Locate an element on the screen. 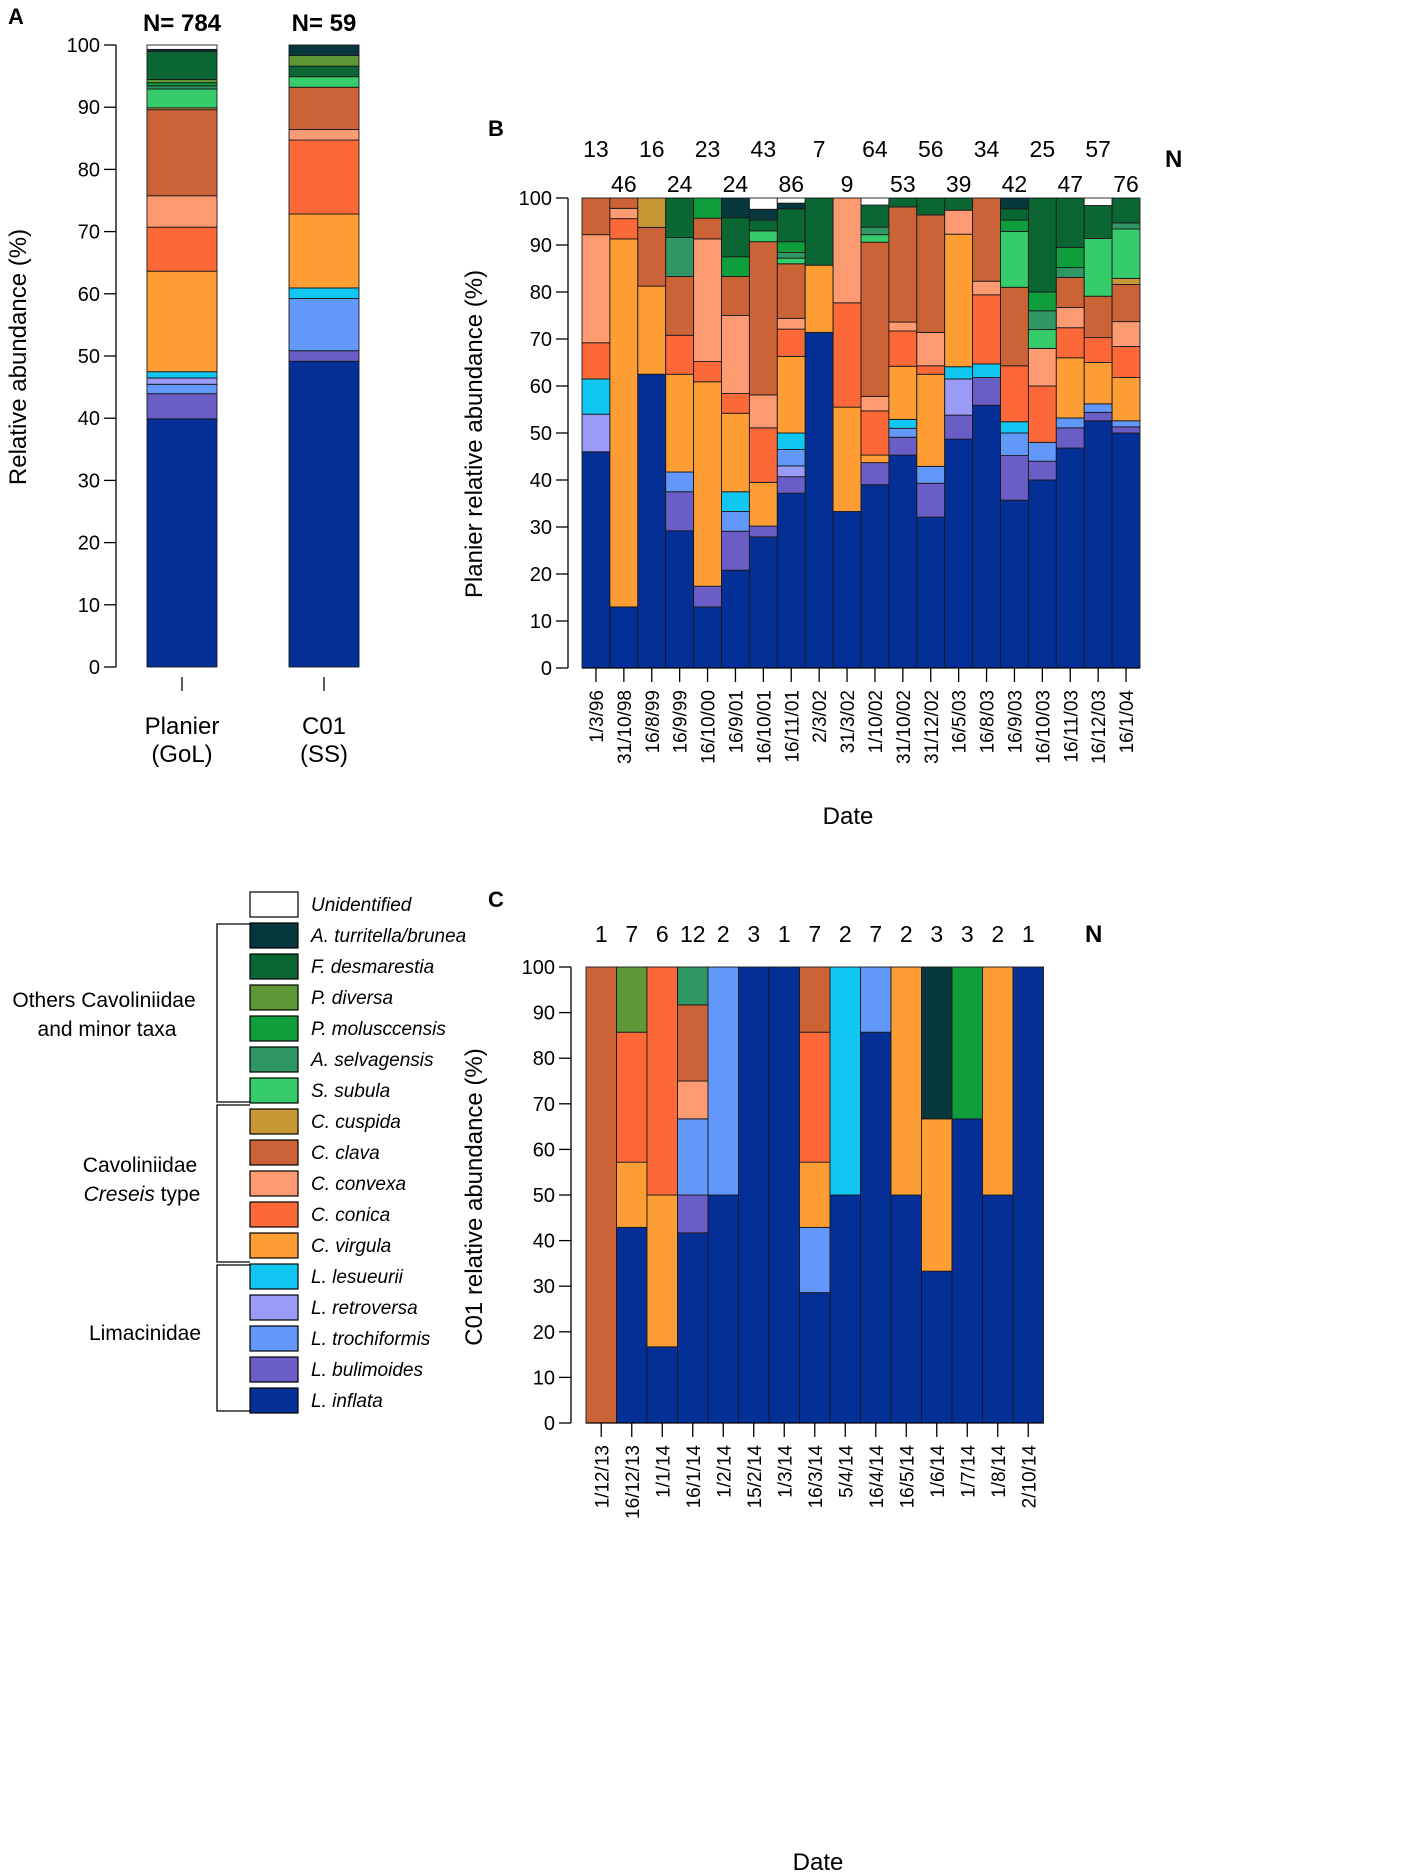 The height and width of the screenshot is (1873, 1417). legend-item-l-lesueurii: L. lesueurii is located at coordinates (326, 1276).